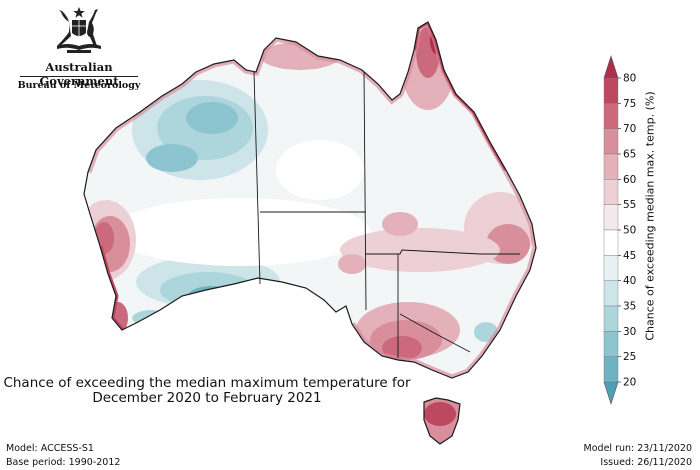  Describe the element at coordinates (629, 307) in the screenshot. I see `colorbar-tick-label: 35` at that location.